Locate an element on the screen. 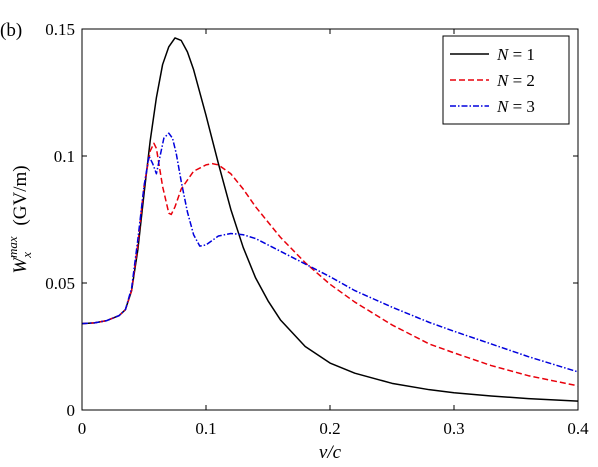  x-axis-label-text: v/c is located at coordinates (330, 452).